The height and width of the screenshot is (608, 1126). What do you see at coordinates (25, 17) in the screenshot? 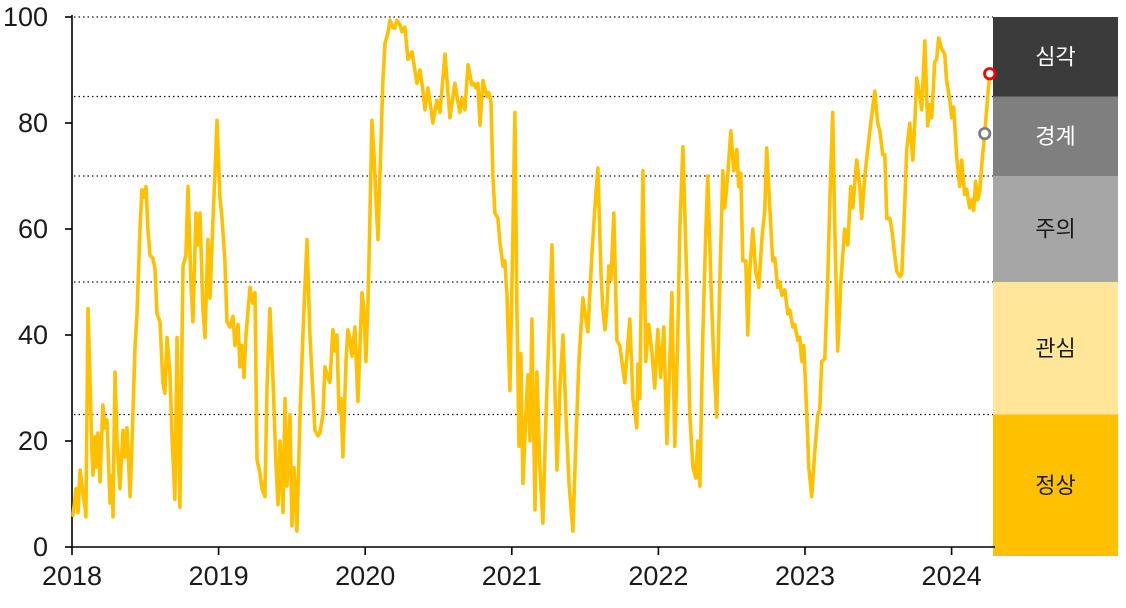
I see `y-tick-label: 100` at bounding box center [25, 17].